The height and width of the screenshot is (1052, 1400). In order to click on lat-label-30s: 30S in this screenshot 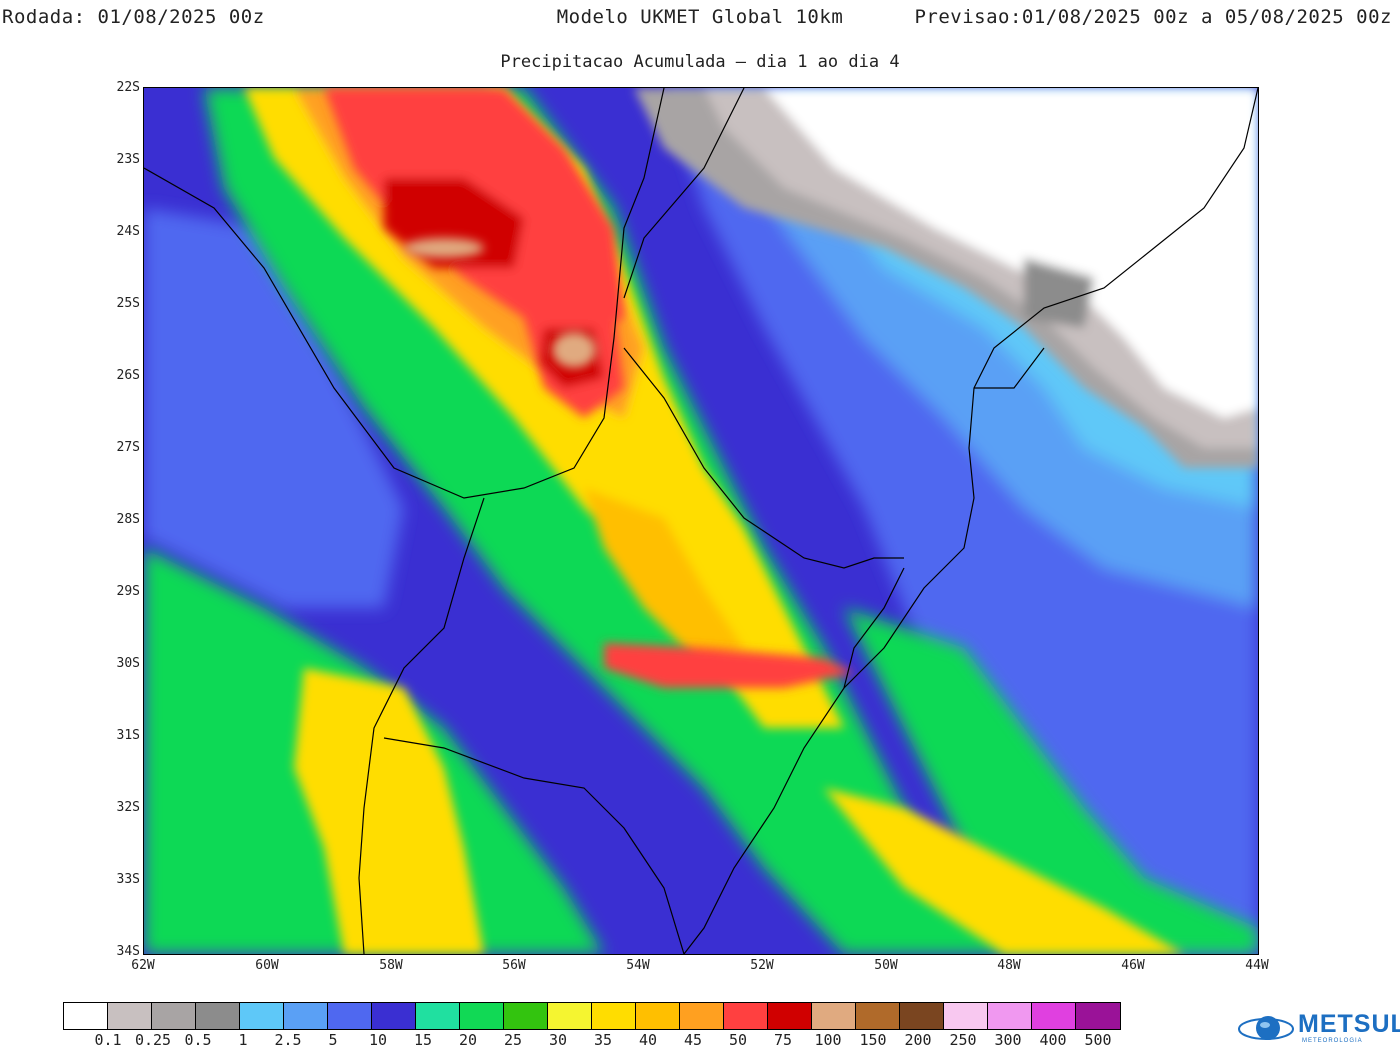, I will do `click(128, 663)`.